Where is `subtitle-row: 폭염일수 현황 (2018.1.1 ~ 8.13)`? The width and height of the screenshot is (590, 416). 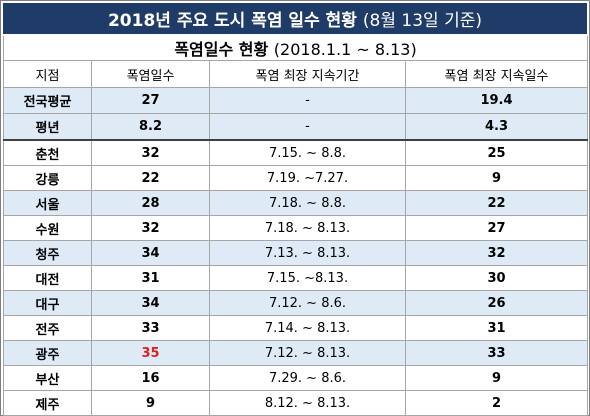 subtitle-row: 폭염일수 현황 (2018.1.1 ~ 8.13) is located at coordinates (295, 48).